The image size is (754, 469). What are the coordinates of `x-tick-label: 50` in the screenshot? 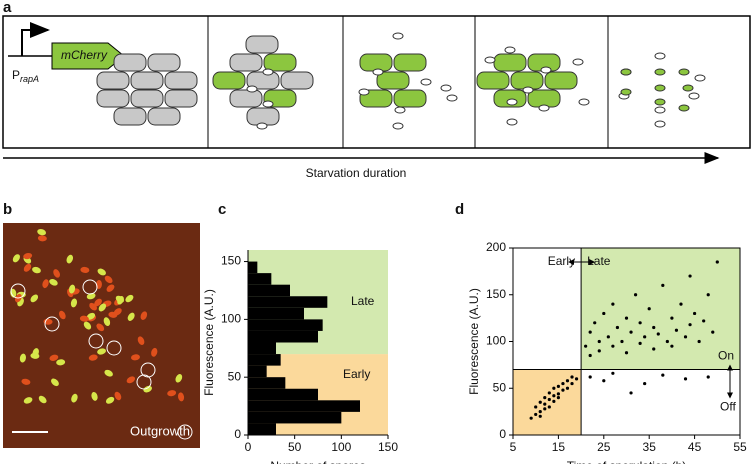 It's located at (295, 447).